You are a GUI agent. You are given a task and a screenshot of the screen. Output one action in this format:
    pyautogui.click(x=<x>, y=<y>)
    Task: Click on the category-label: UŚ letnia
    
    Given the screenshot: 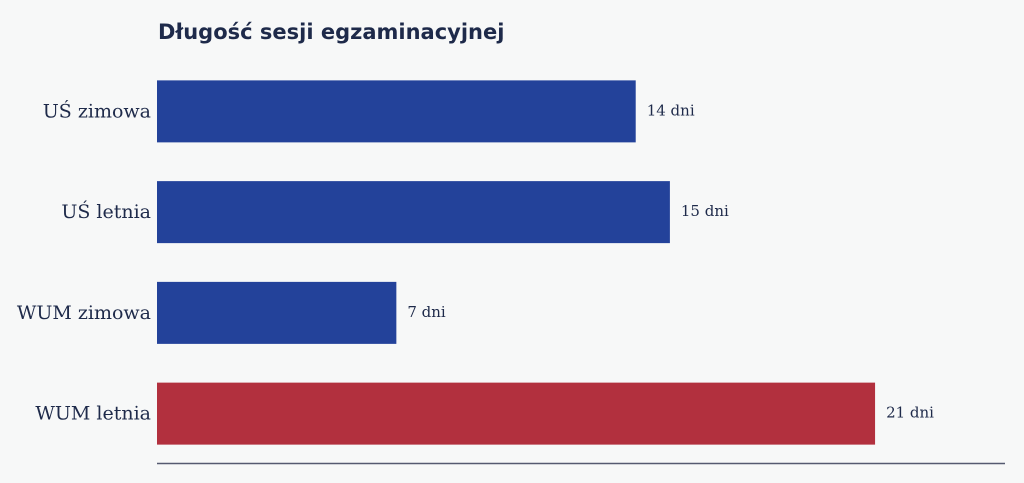 What is the action you would take?
    pyautogui.click(x=106, y=211)
    